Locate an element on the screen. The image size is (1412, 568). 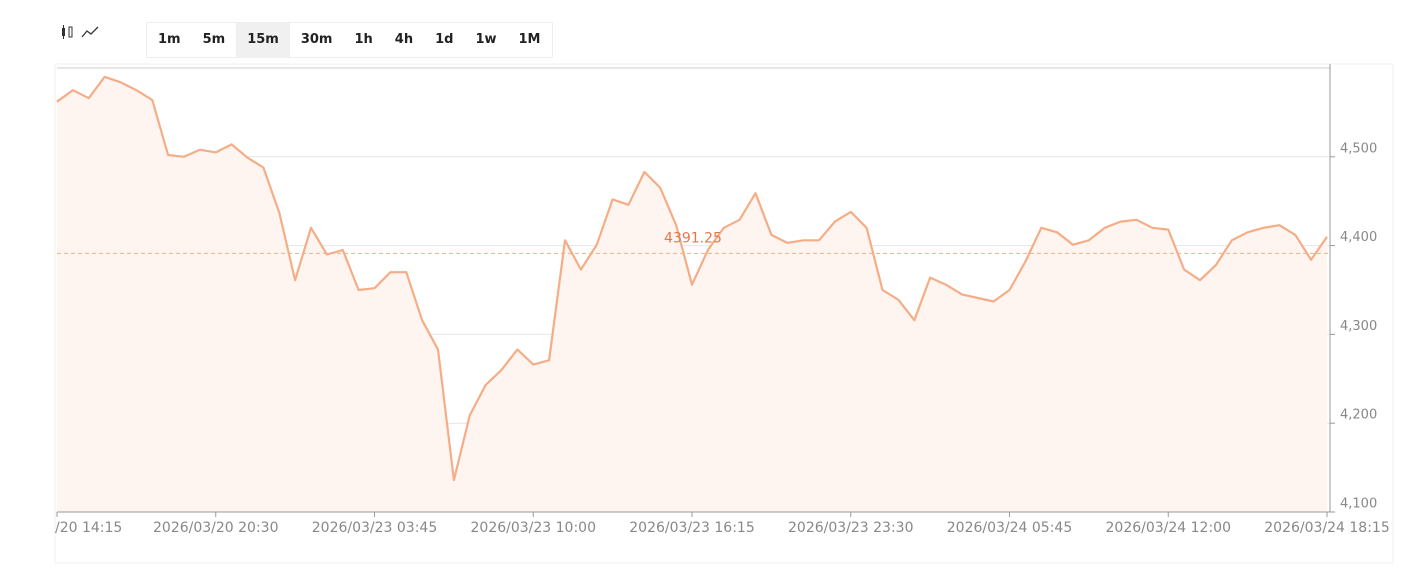
x-tick-label: 2026/03/23 03:45 is located at coordinates (375, 528).